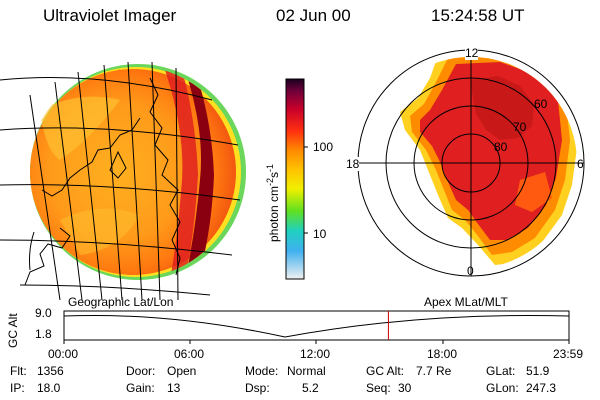 The width and height of the screenshot is (600, 400). I want to click on colorbar-label-10: 10, so click(320, 234).